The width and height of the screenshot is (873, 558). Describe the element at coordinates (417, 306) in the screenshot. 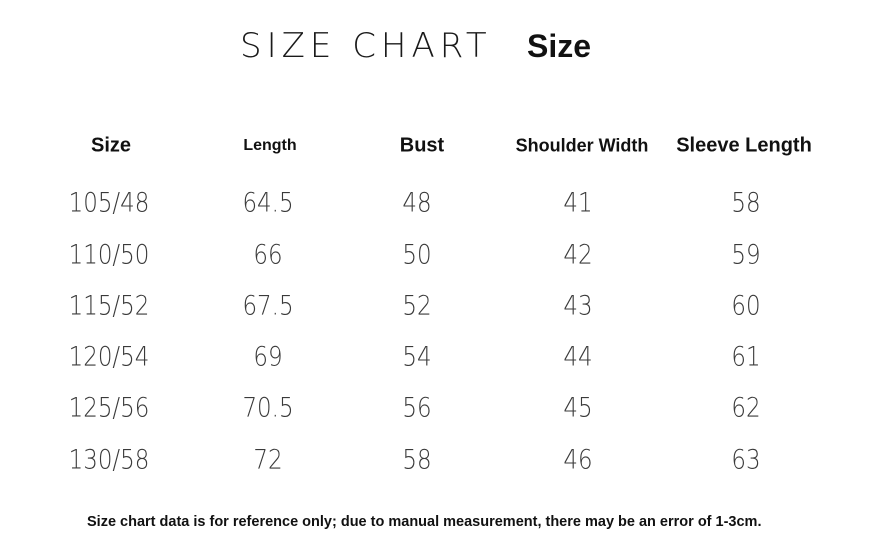

I see `cell-bust: 52` at that location.